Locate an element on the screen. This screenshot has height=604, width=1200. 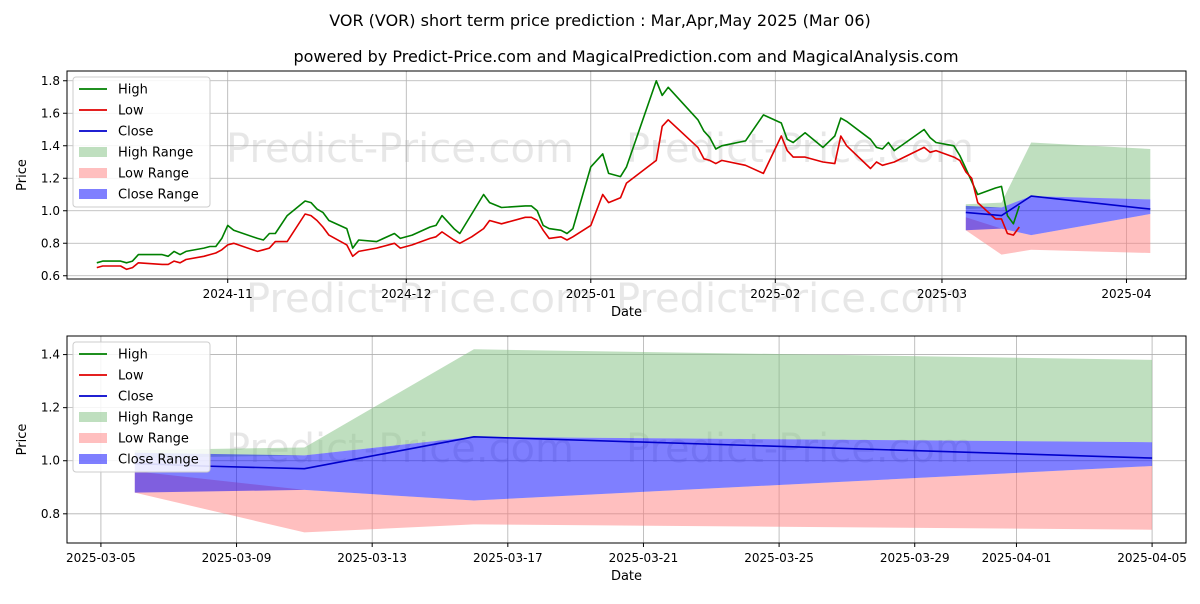
x-tick-label: 2025-03-25 is located at coordinates (779, 558).